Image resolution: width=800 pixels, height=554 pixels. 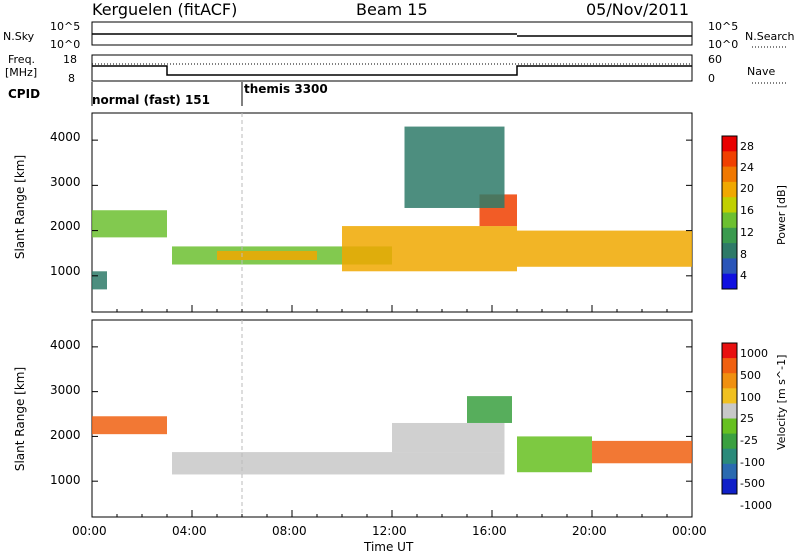 I want to click on power-cbar-tick-24: 24, so click(x=747, y=167).